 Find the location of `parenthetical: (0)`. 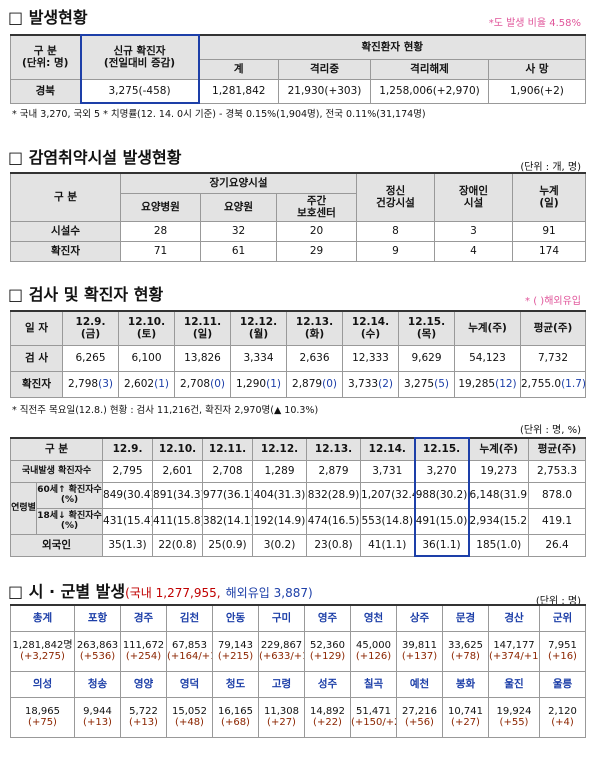

parenthetical: (0) is located at coordinates (329, 383).